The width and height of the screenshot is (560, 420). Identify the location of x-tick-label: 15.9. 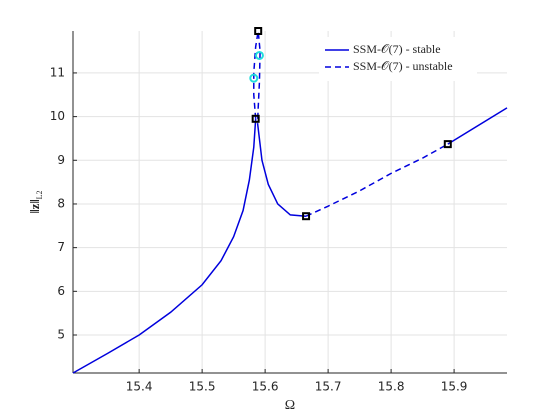
(454, 387).